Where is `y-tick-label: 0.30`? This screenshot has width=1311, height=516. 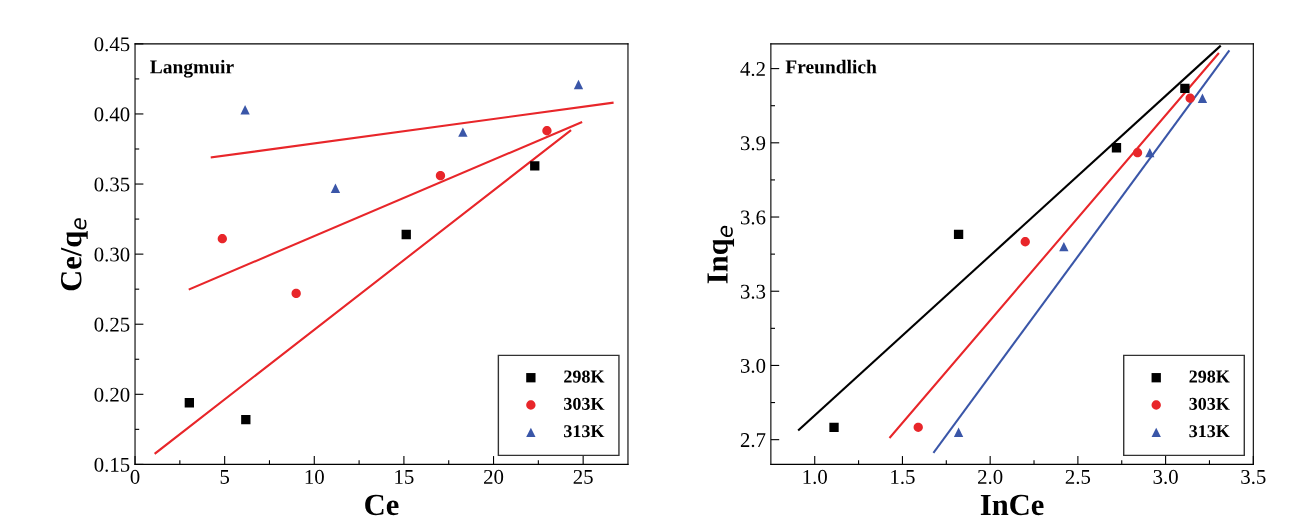
y-tick-label: 0.30 is located at coordinates (112, 254).